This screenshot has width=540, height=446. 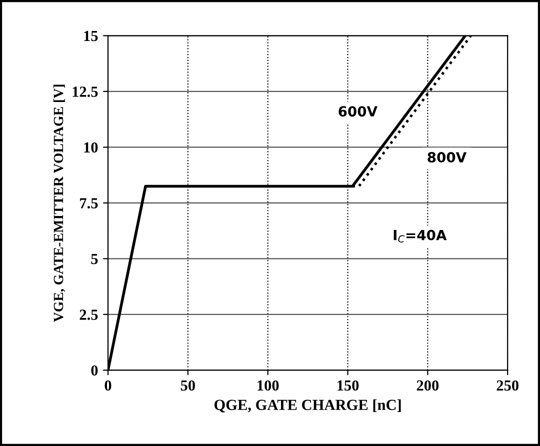 What do you see at coordinates (108, 385) in the screenshot?
I see `x-tick-label: 0` at bounding box center [108, 385].